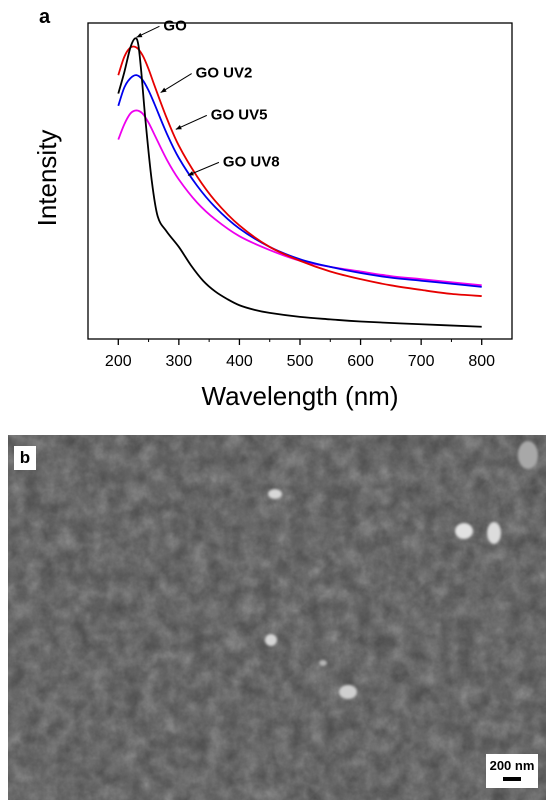  I want to click on series-line-go-uv8, so click(299, 198).